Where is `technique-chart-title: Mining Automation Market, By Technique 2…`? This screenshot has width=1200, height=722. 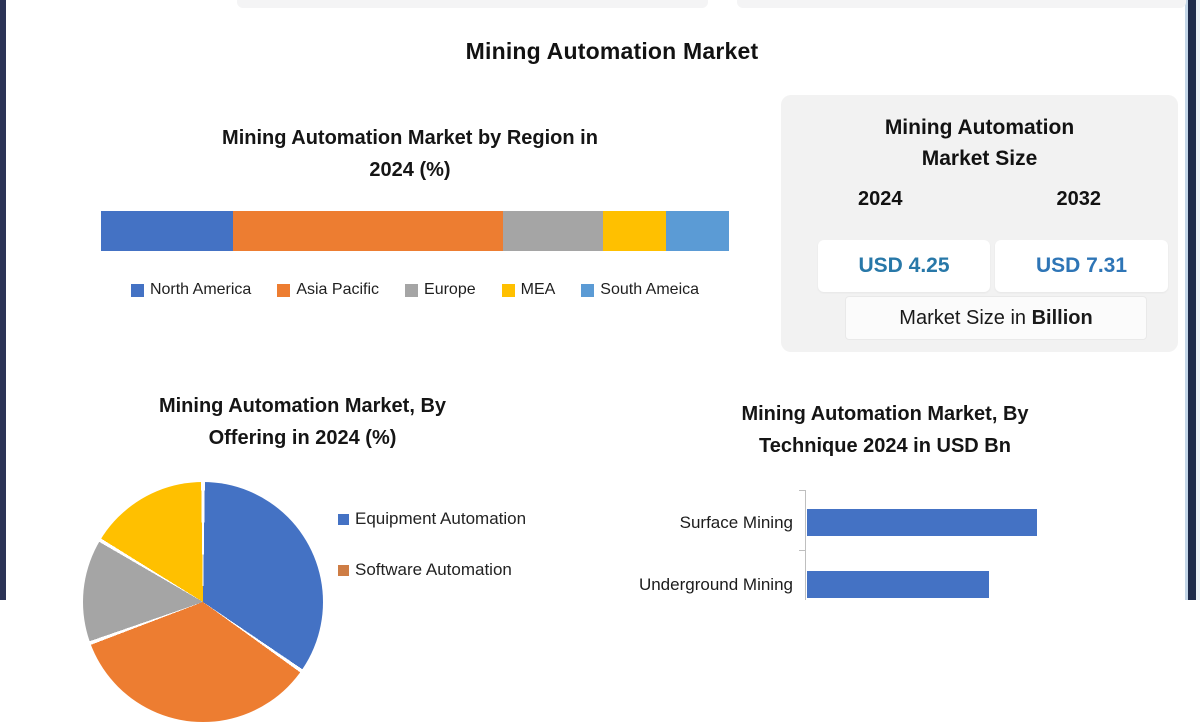
technique-chart-title: Mining Automation Market, By Technique 2… is located at coordinates (885, 430).